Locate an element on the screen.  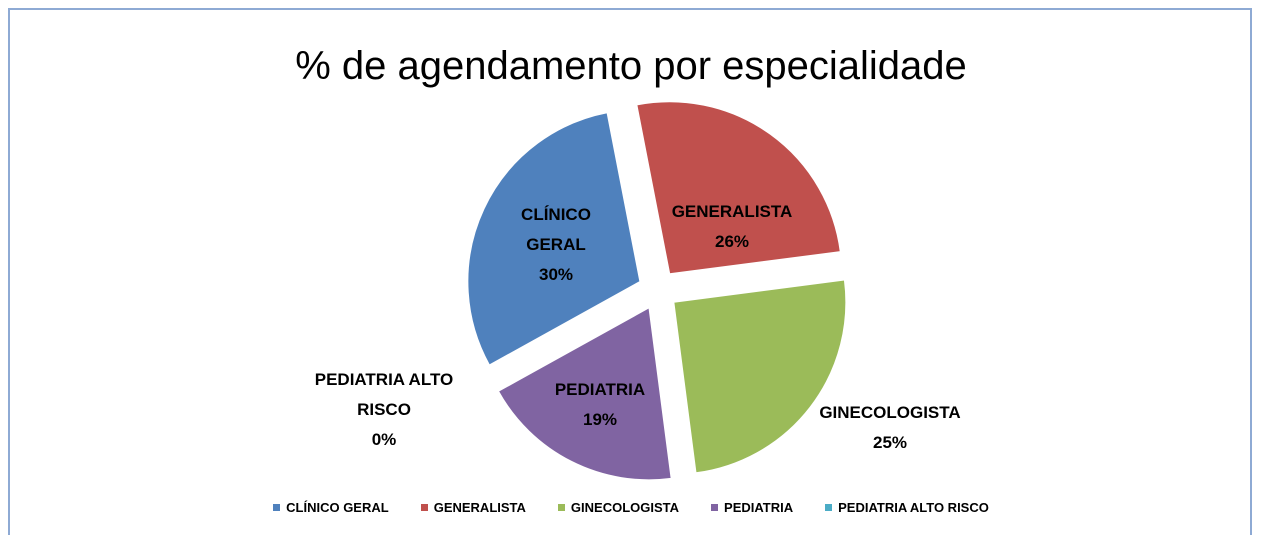
data-label: PEDIATRIA 19% is located at coordinates (600, 405).